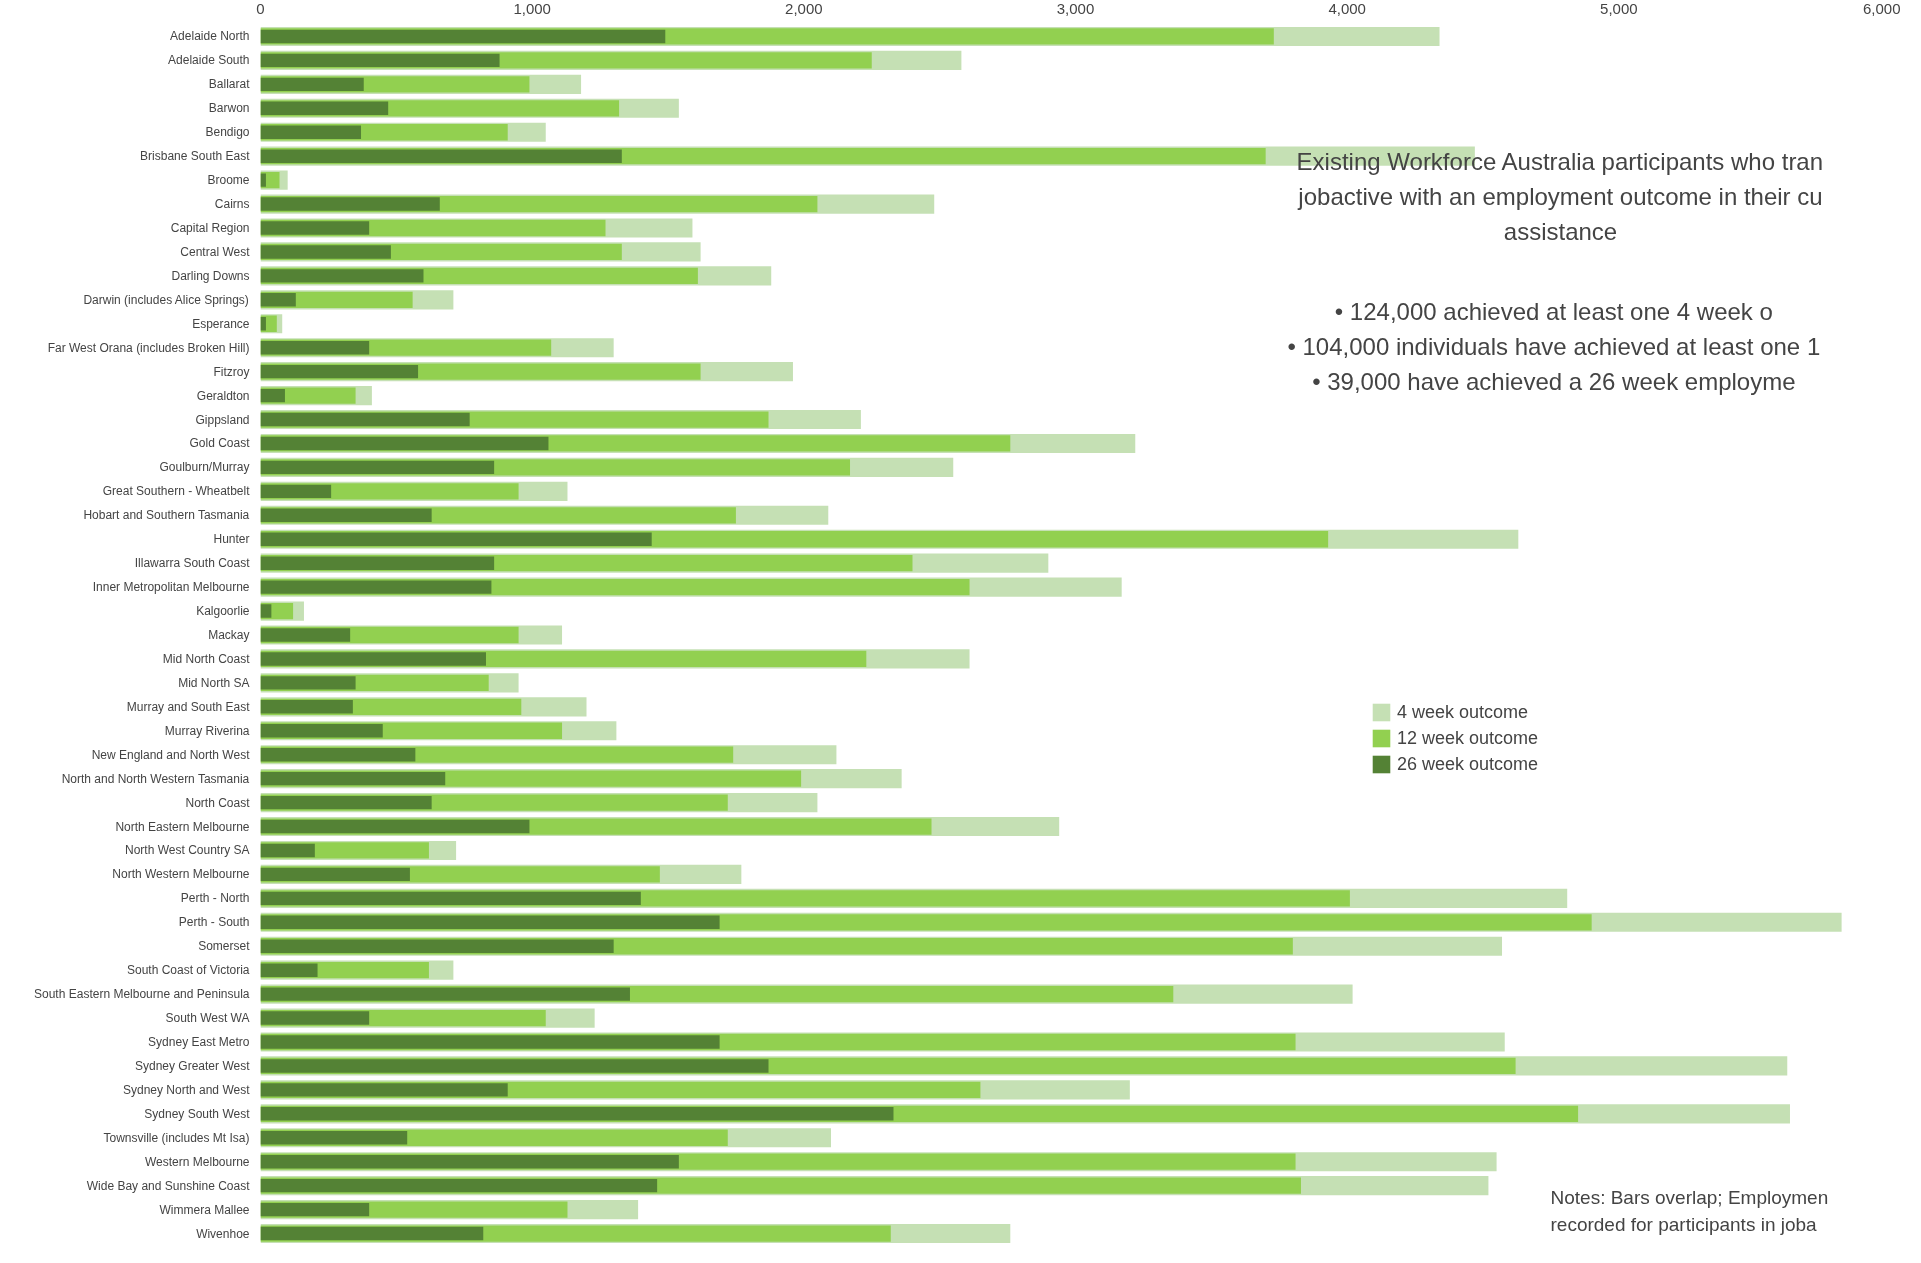  I want to click on y-tick-label: Murray Riverina, so click(207, 730).